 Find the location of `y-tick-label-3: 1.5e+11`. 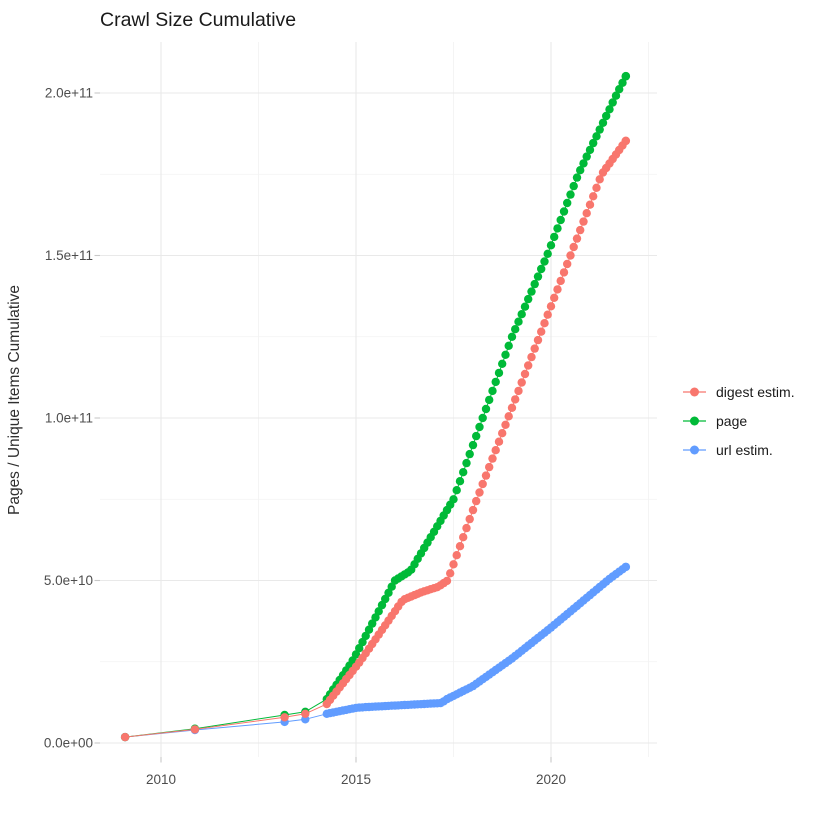

y-tick-label-3: 1.5e+11 is located at coordinates (69, 255).